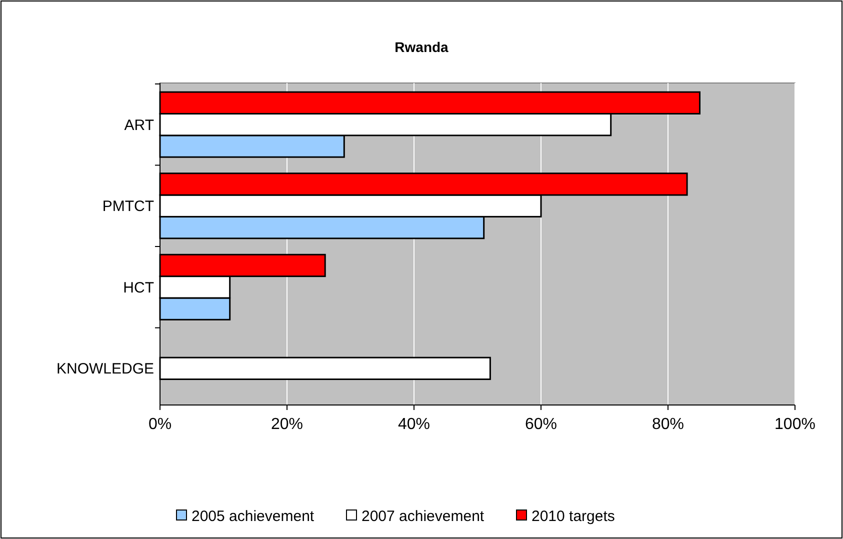  I want to click on y-tick-label: ART, so click(139, 125).